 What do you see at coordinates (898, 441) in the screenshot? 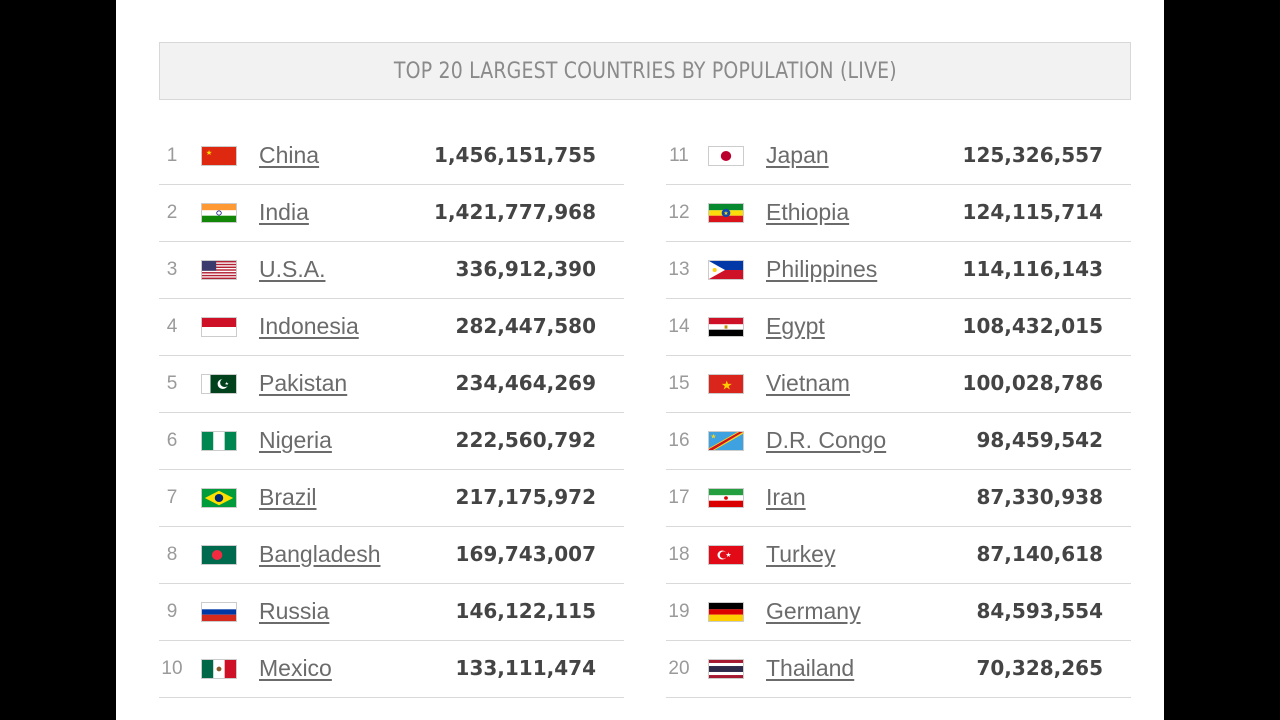
I see `table-row: 16 ★ D.R. Congo 98,459,542` at bounding box center [898, 441].